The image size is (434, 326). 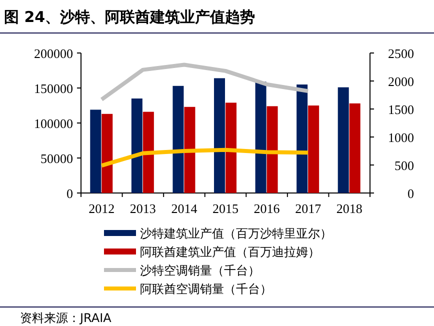 I want to click on x-tick-label: 2018, so click(x=349, y=208).